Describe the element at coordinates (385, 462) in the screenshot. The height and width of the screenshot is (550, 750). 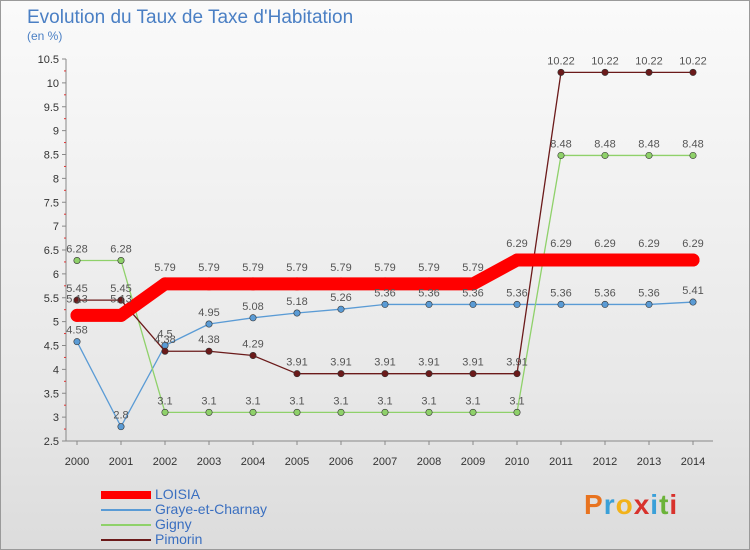
I see `x-tick-label: 2007` at that location.